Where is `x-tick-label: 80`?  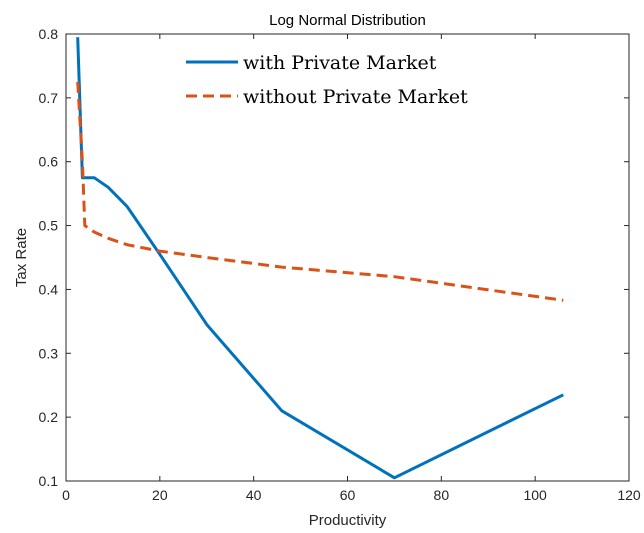
x-tick-label: 80 is located at coordinates (442, 495).